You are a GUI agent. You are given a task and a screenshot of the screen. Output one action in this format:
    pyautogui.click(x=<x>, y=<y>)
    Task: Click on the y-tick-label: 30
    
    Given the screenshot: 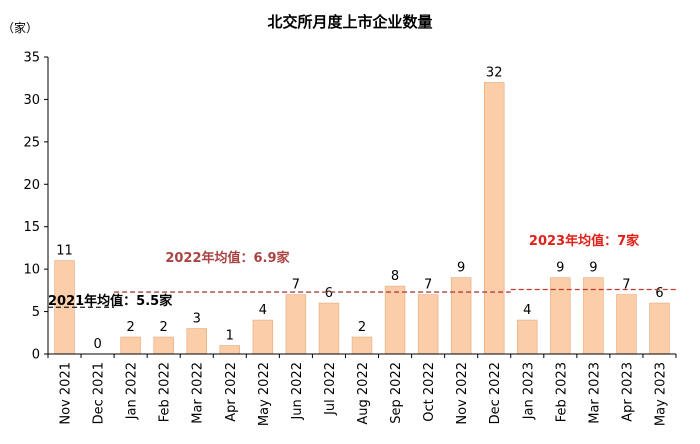 What is the action you would take?
    pyautogui.click(x=31, y=100)
    